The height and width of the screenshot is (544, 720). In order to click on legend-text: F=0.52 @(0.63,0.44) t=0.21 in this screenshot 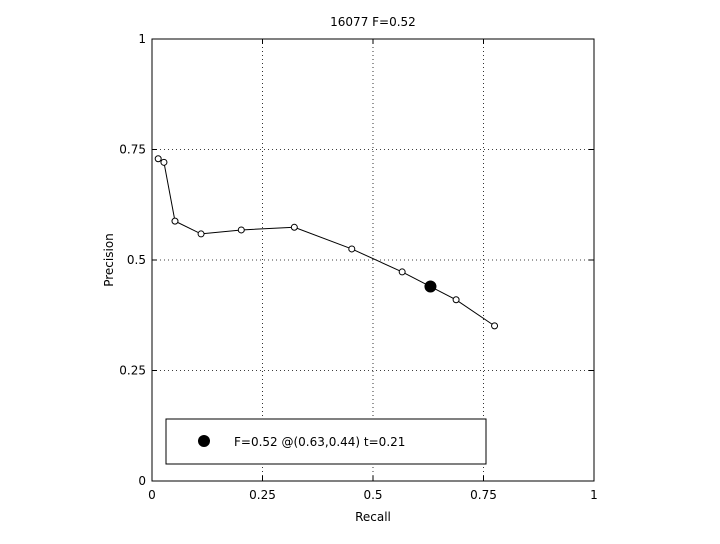, I will do `click(319, 442)`.